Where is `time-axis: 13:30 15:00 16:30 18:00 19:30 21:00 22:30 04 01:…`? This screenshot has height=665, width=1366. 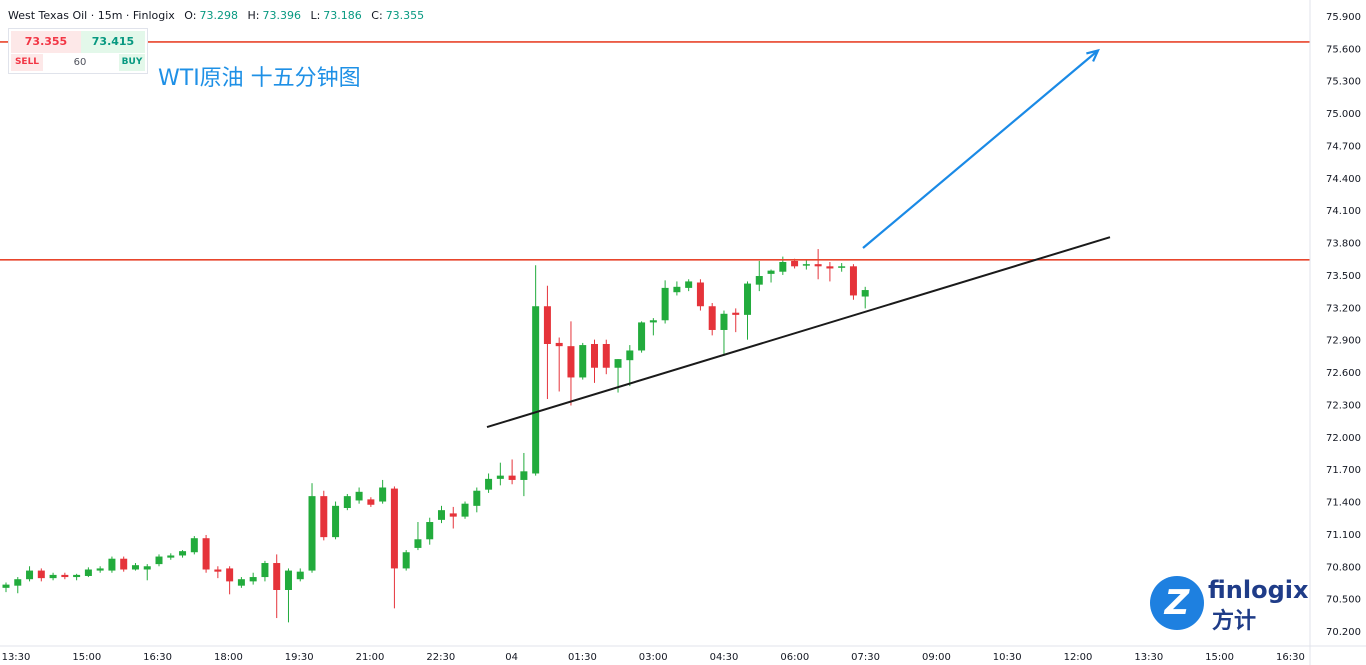
time-axis: 13:30 15:00 16:30 18:00 19:30 21:00 22:30 04 01:… is located at coordinates (683, 654).